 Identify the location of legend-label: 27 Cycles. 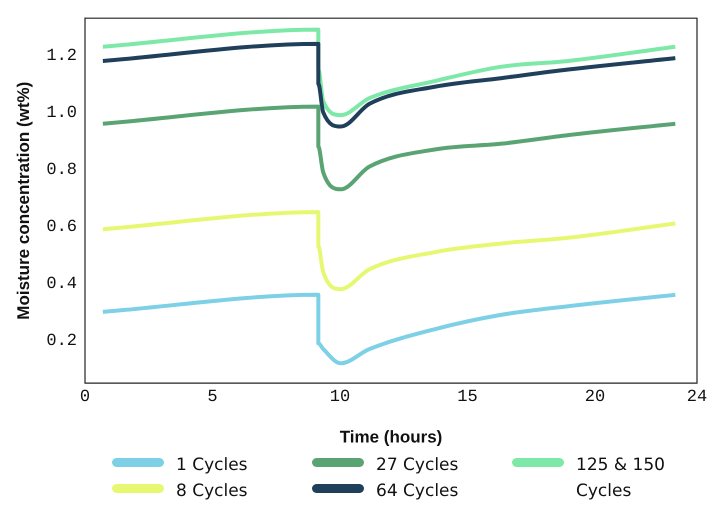
(418, 465).